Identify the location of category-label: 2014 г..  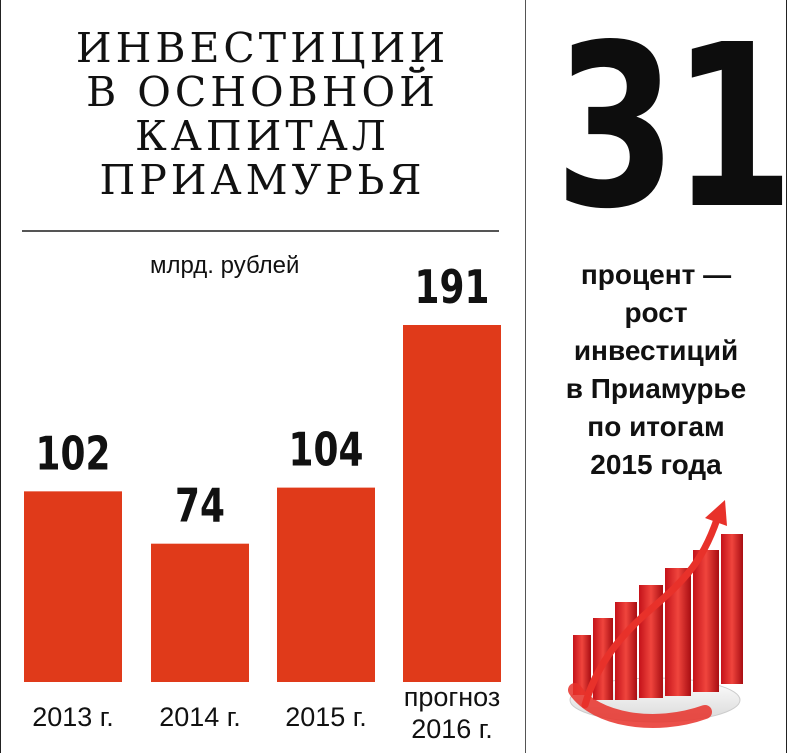
(200, 717).